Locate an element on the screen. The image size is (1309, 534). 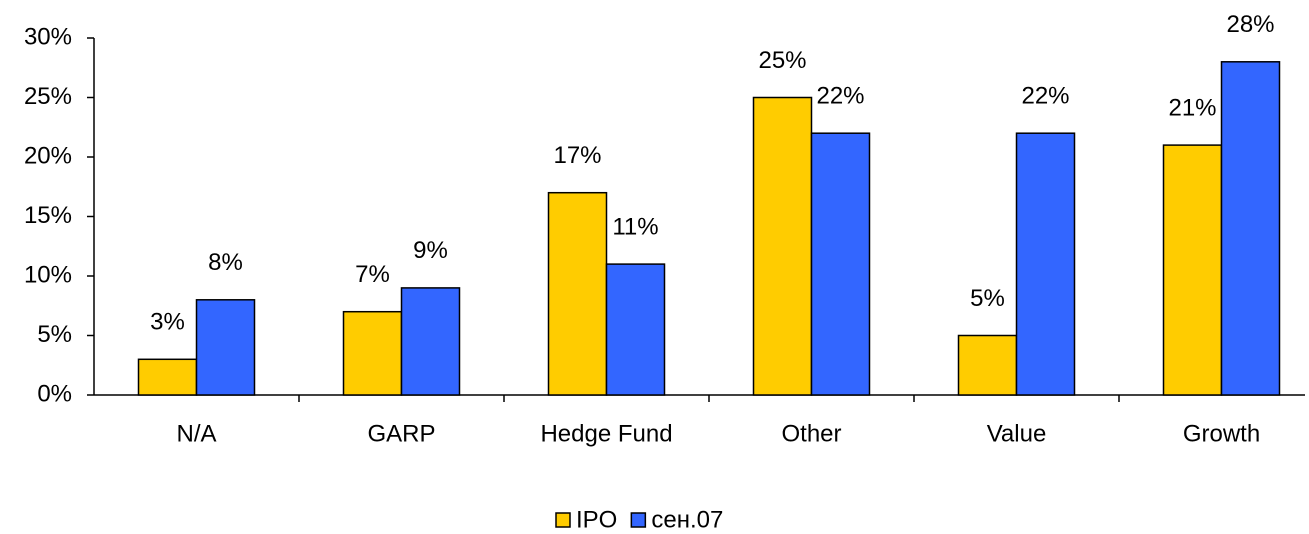
value-label: 9% is located at coordinates (430, 250).